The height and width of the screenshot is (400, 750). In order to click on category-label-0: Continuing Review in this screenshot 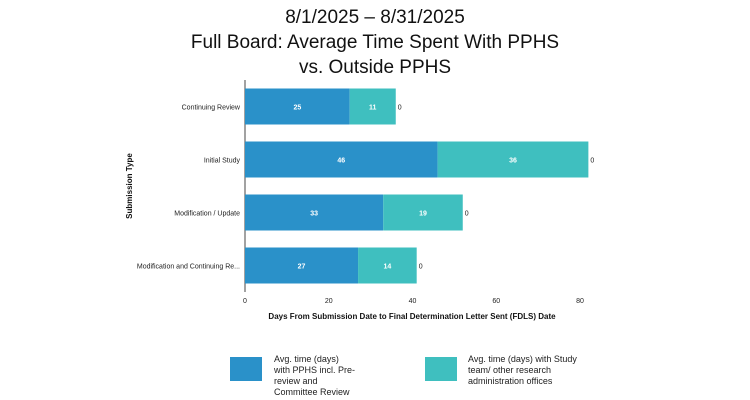, I will do `click(211, 108)`.